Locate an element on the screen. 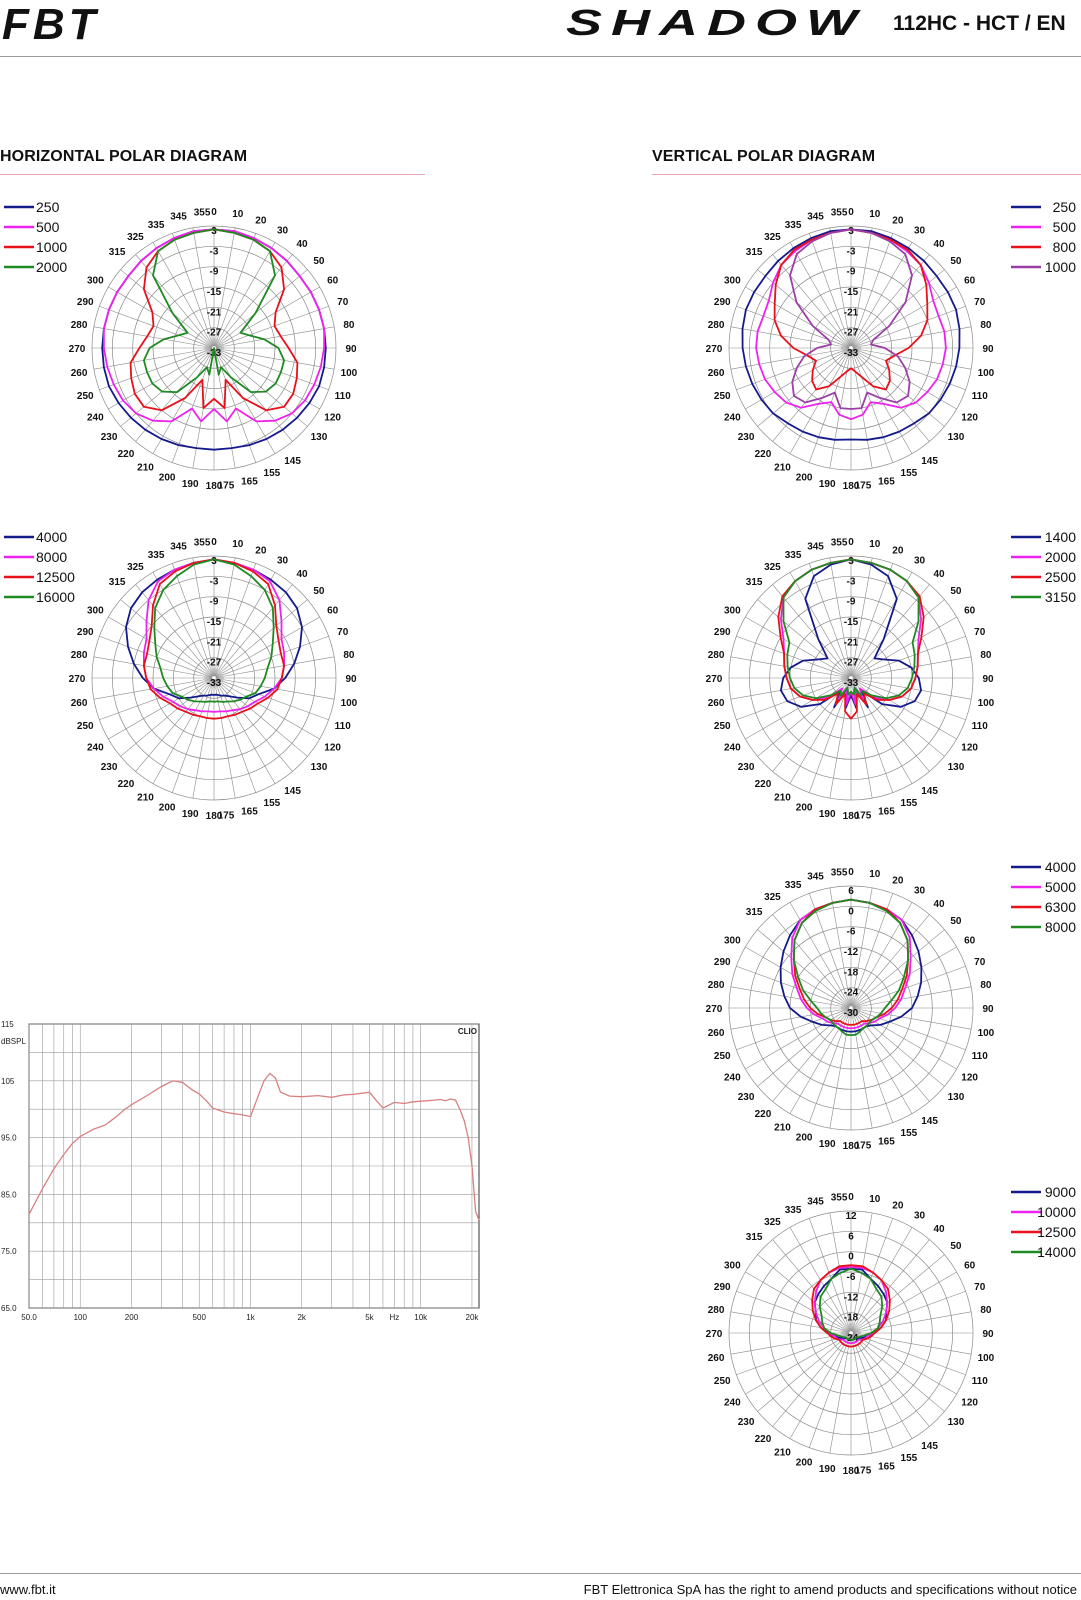 The width and height of the screenshot is (1081, 1600). angle-label: 50 is located at coordinates (956, 591).